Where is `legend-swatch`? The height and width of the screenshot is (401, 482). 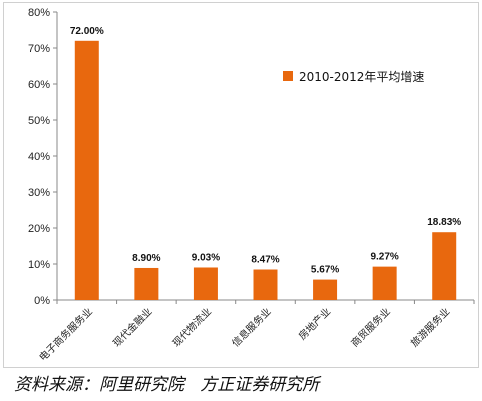
legend-swatch is located at coordinates (288, 76).